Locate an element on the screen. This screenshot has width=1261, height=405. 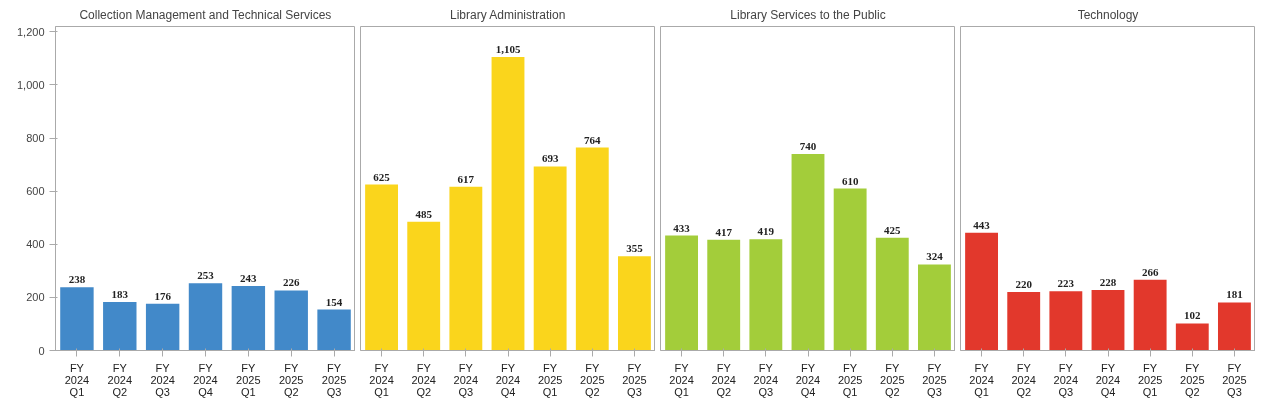
data-label: 238 is located at coordinates (77, 279).